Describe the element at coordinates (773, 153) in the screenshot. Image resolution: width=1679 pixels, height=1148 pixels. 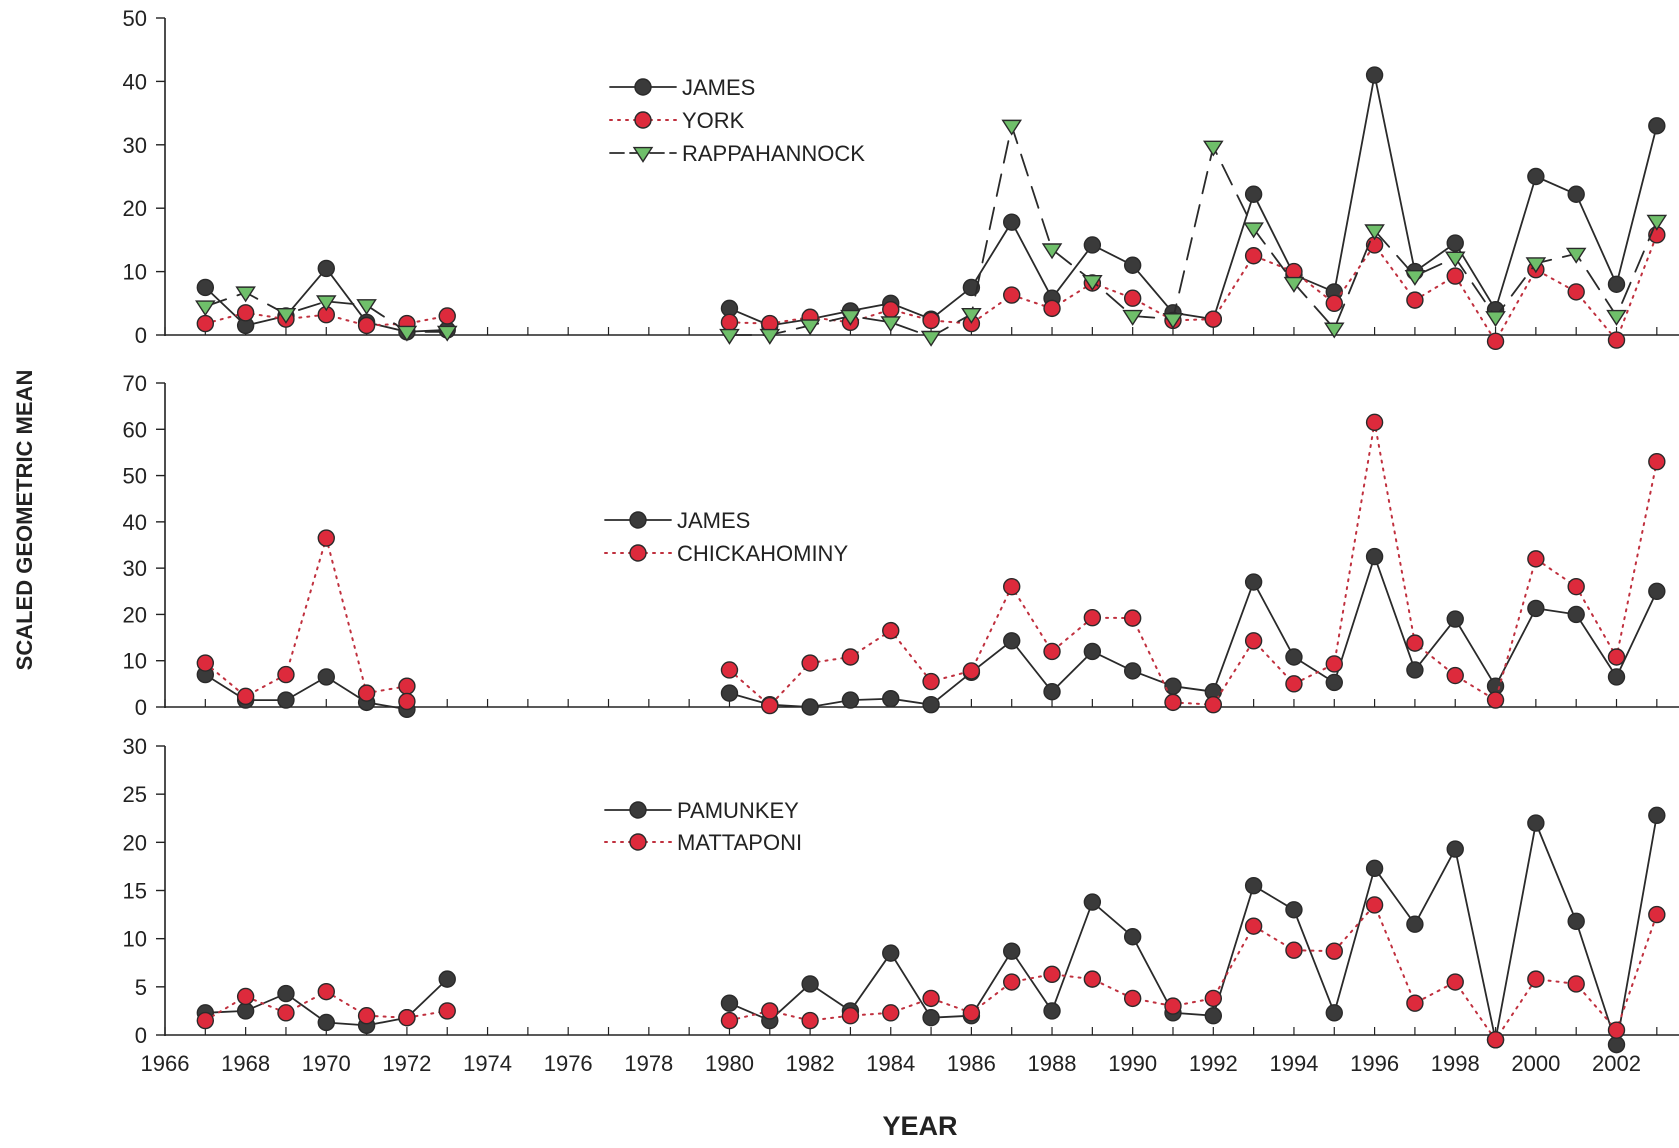
I see `legend-label: RAPPAHANNOCK` at that location.